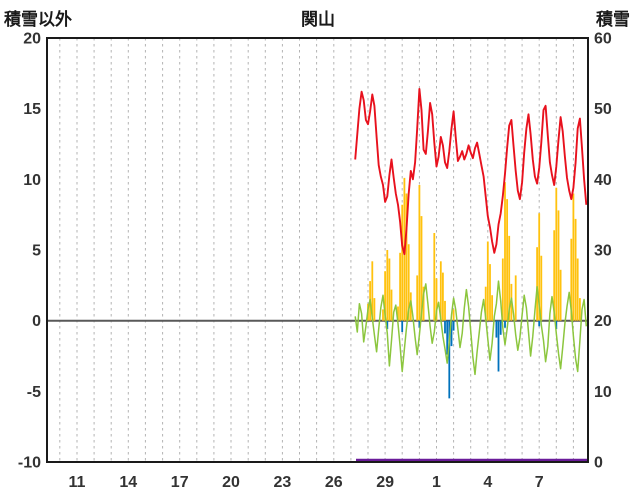 The height and width of the screenshot is (501, 636). I want to click on left-axis-tick: 20, so click(32, 39).